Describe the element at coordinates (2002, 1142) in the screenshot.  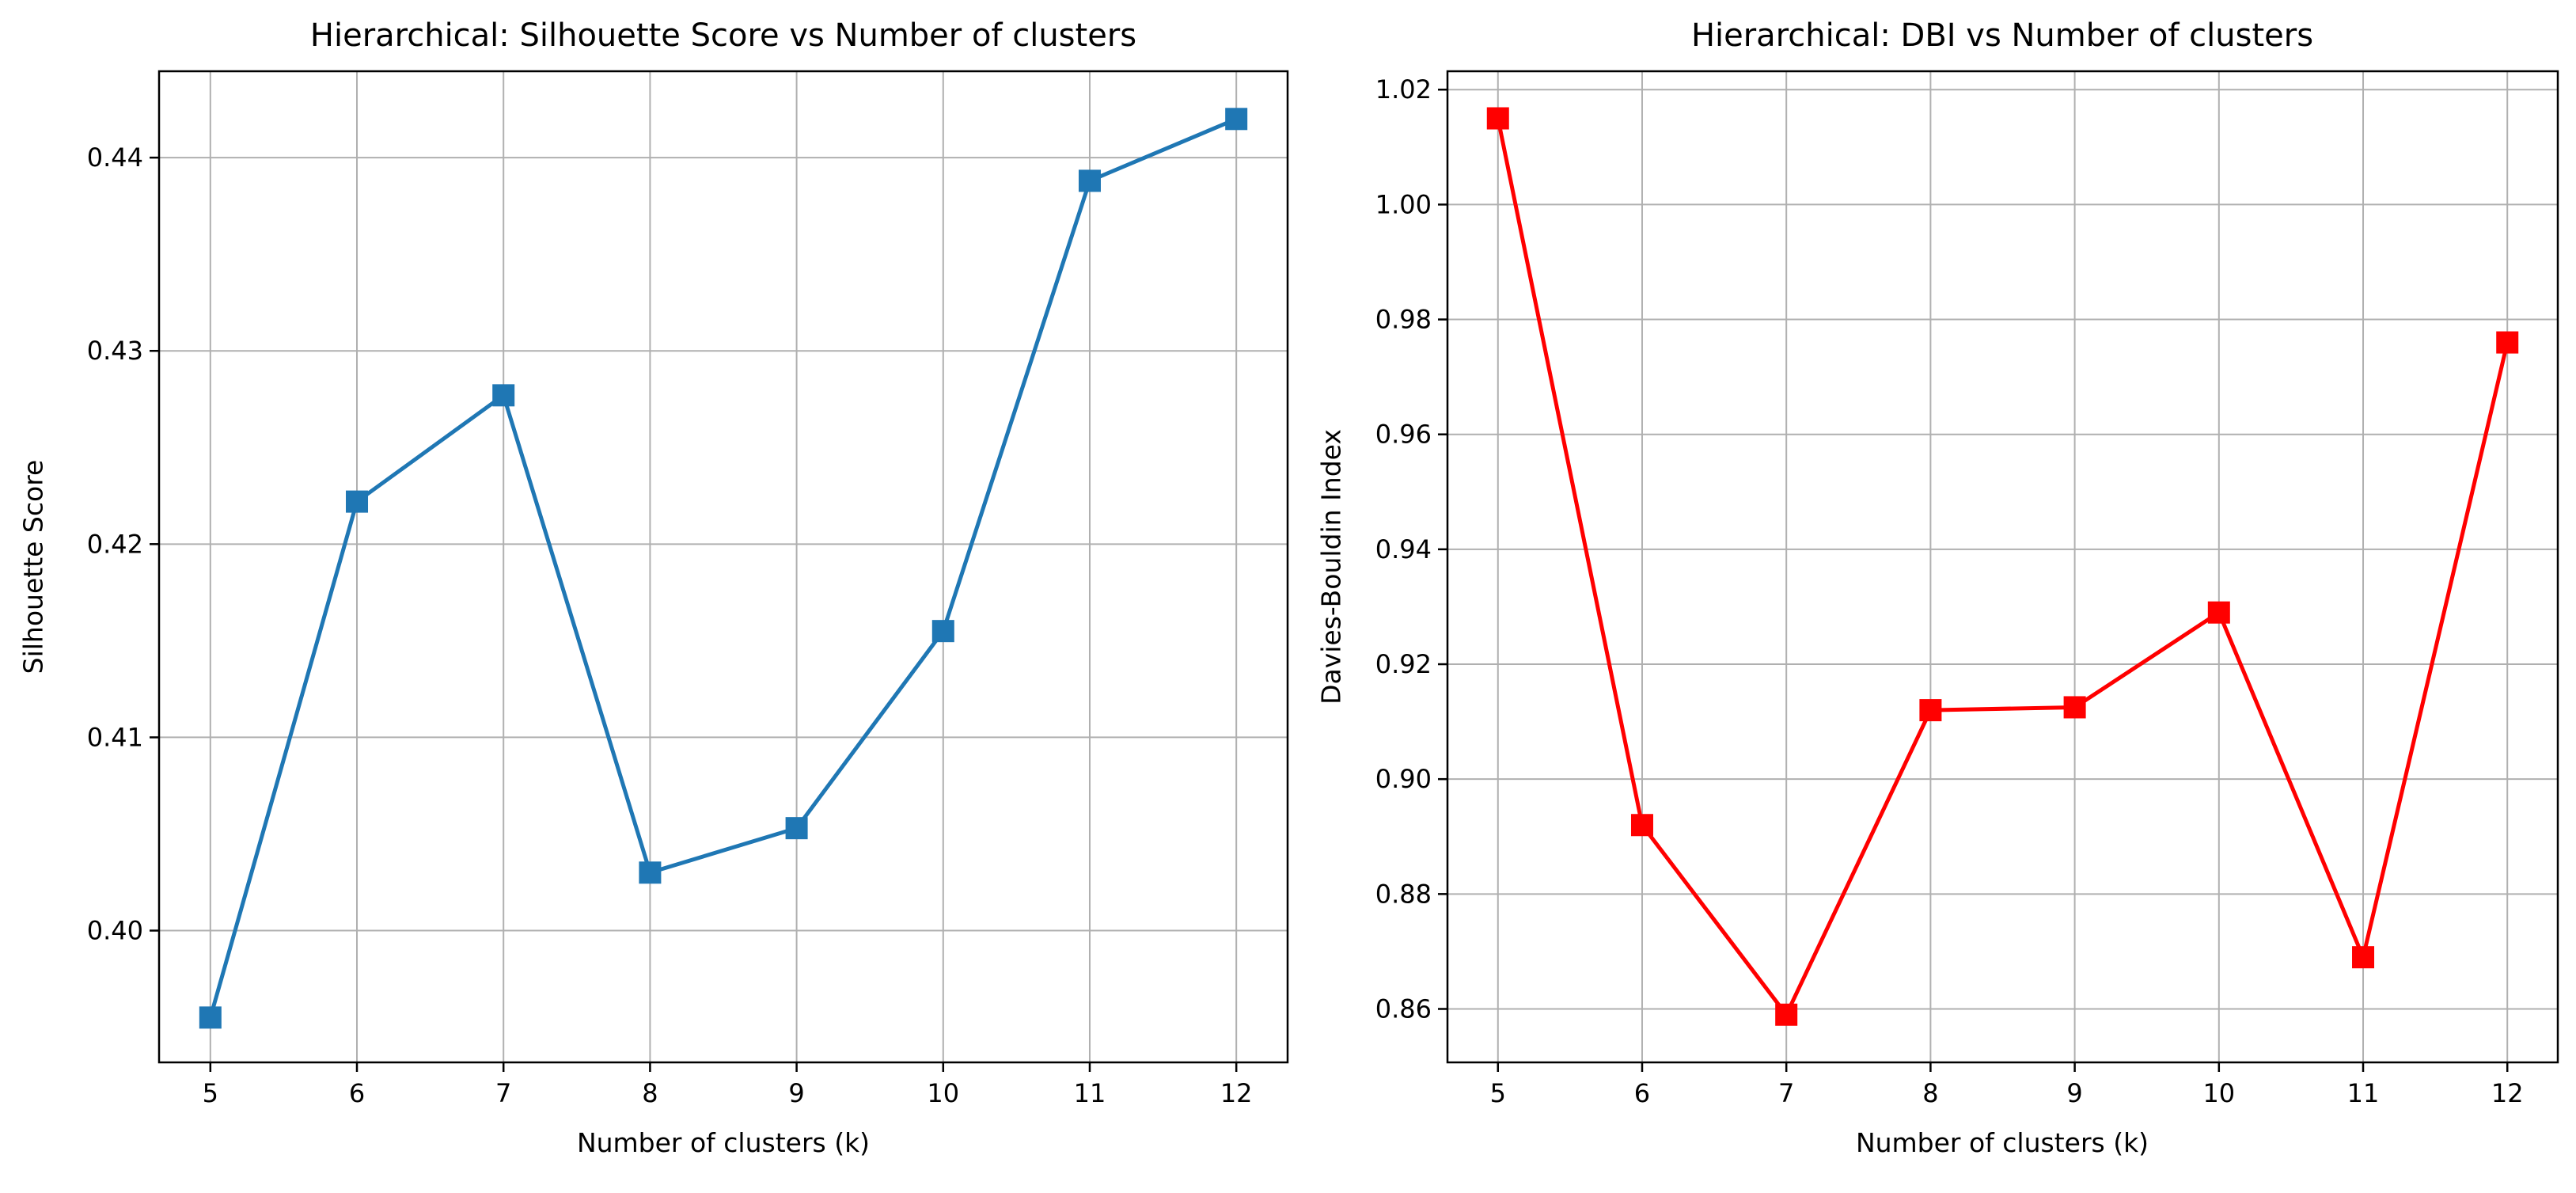
I see `right-x-axis-label: Number of clusters (k)` at that location.